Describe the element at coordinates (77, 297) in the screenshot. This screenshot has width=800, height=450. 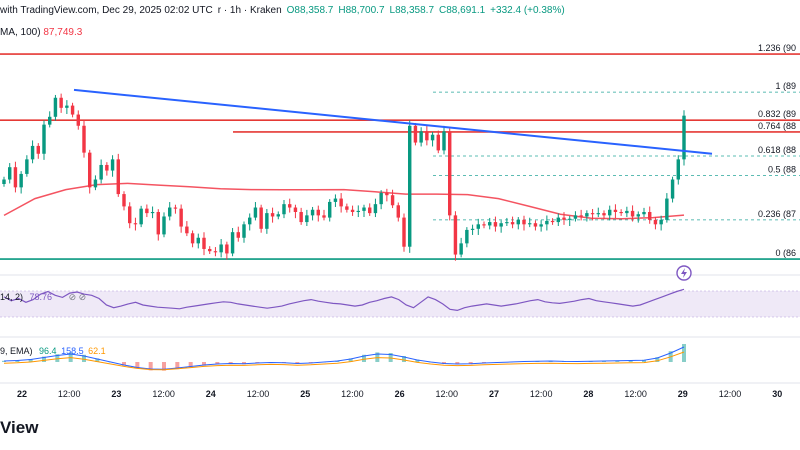
I see `rsi-eye-icon: ⊘ ⊘` at that location.